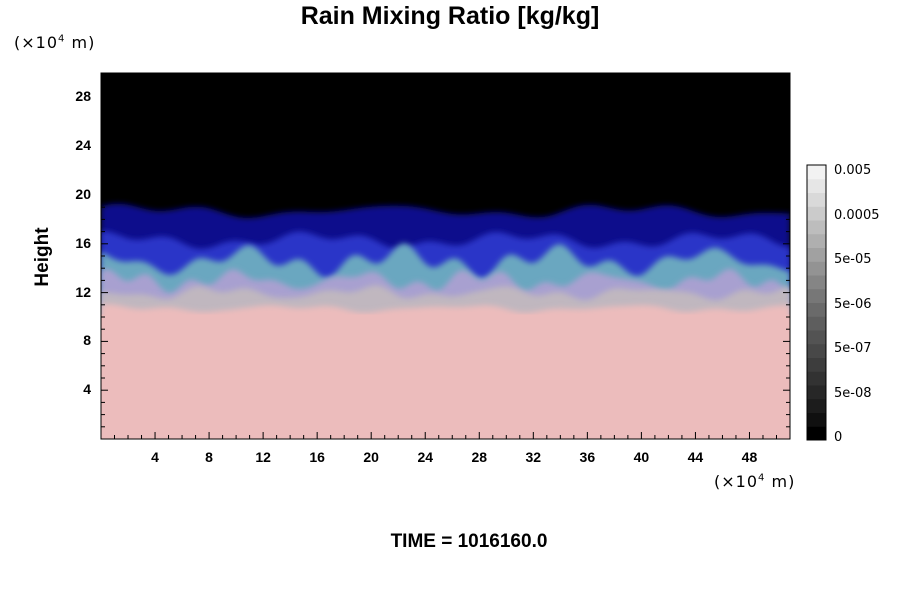  I want to click on y-tick-label: 4, so click(87, 389).